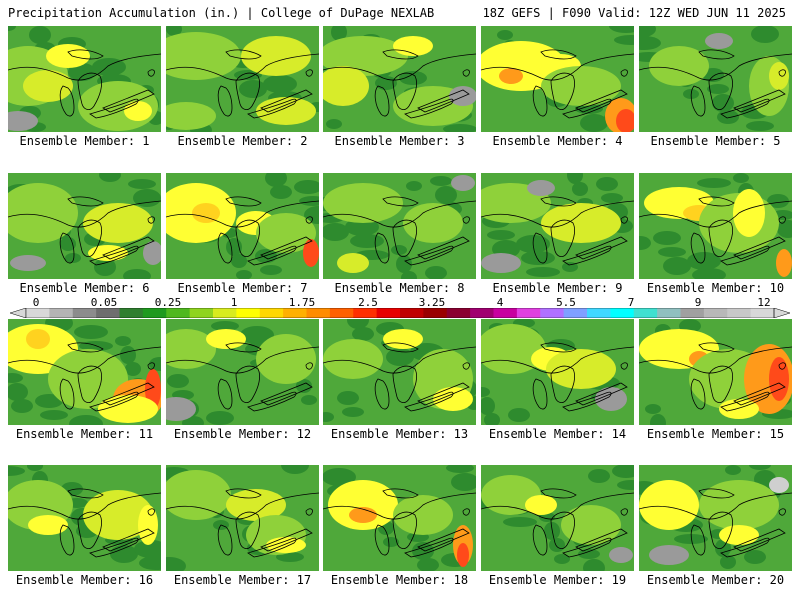 This screenshot has width=800, height=600. I want to click on member-label: Ensemble Member: 15, so click(715, 434).